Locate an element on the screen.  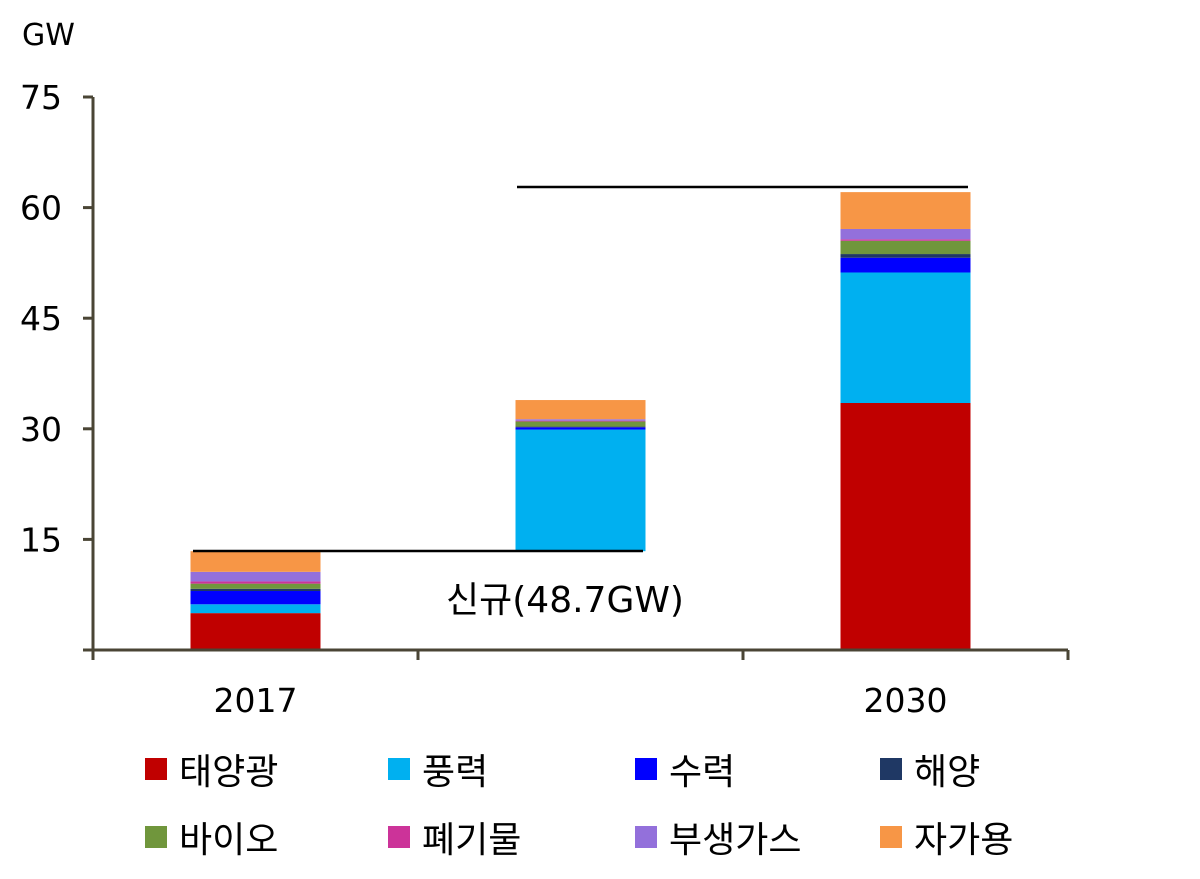
x-labels-group: 2017 2030 is located at coordinates (580, 685).